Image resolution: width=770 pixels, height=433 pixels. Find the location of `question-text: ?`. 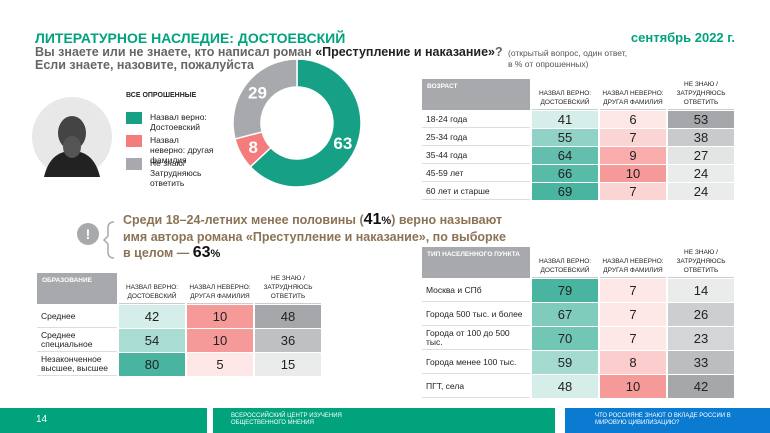

question-text: ? is located at coordinates (499, 52).